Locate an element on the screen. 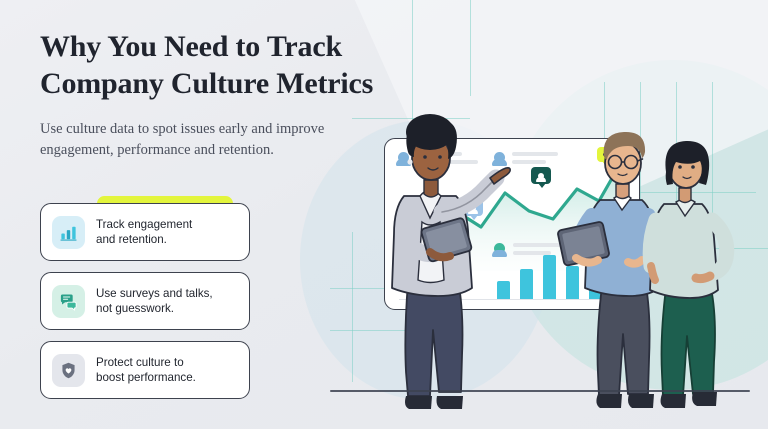  feature-card-text: Track engagement and retention. is located at coordinates (144, 232).